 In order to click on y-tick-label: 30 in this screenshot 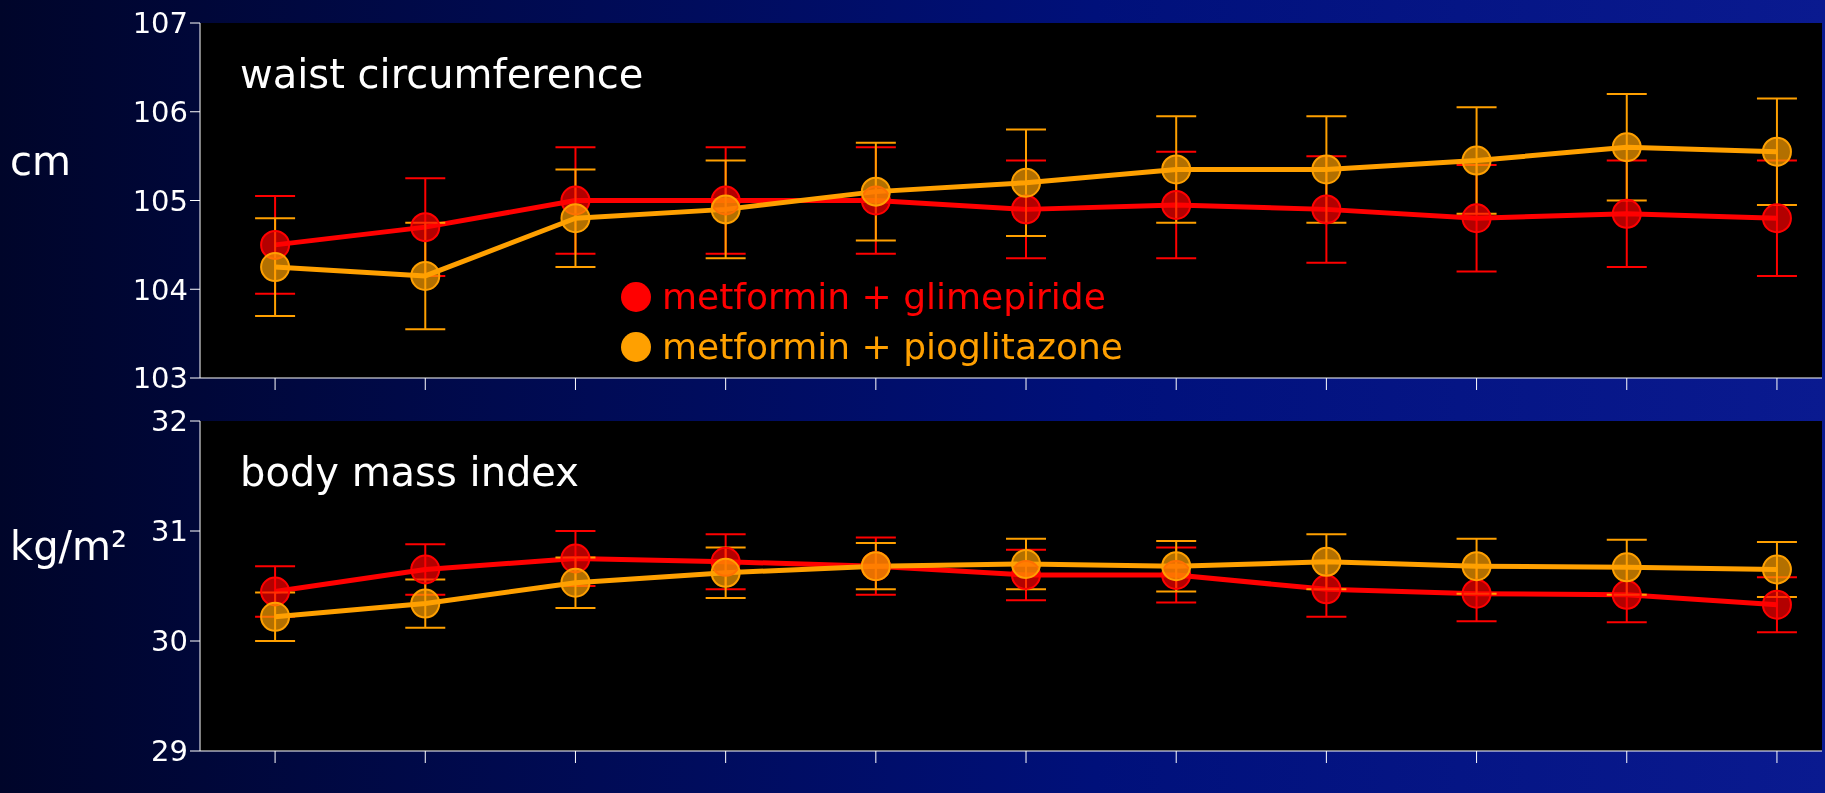, I will do `click(169, 641)`.